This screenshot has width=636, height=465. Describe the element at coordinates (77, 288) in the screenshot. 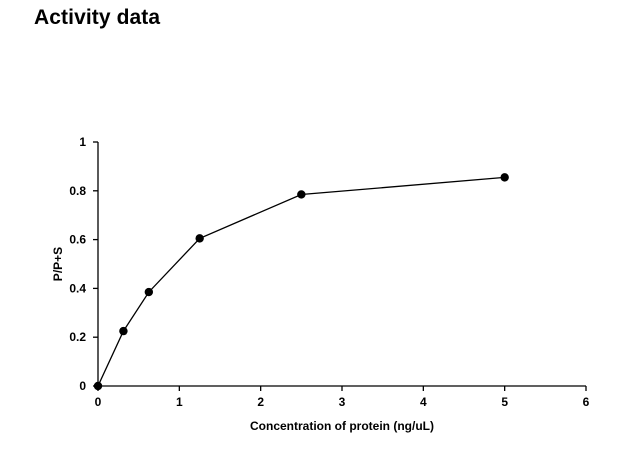

I see `y-tick-label: 0.4` at that location.